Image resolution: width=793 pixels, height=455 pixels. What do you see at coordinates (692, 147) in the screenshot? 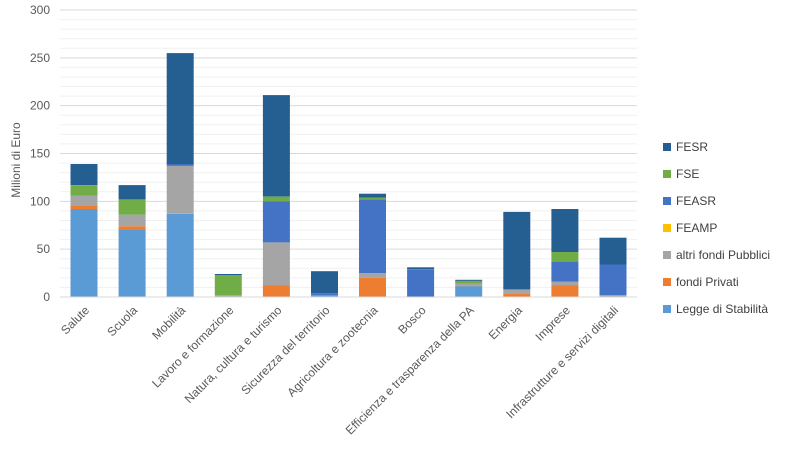
I see `legend-label: FESR` at bounding box center [692, 147].